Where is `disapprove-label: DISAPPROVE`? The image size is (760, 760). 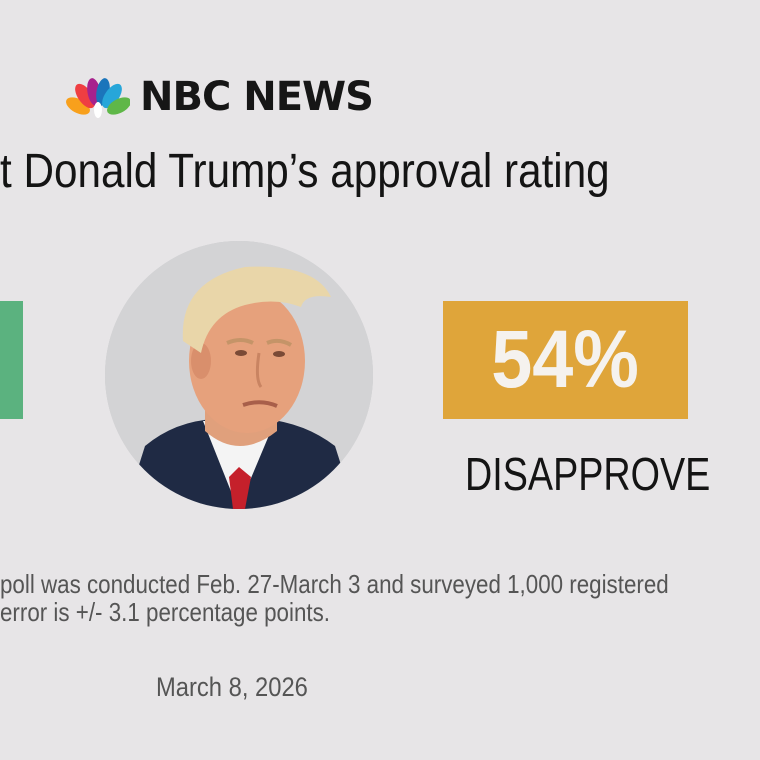
disapprove-label: DISAPPROVE is located at coordinates (588, 474).